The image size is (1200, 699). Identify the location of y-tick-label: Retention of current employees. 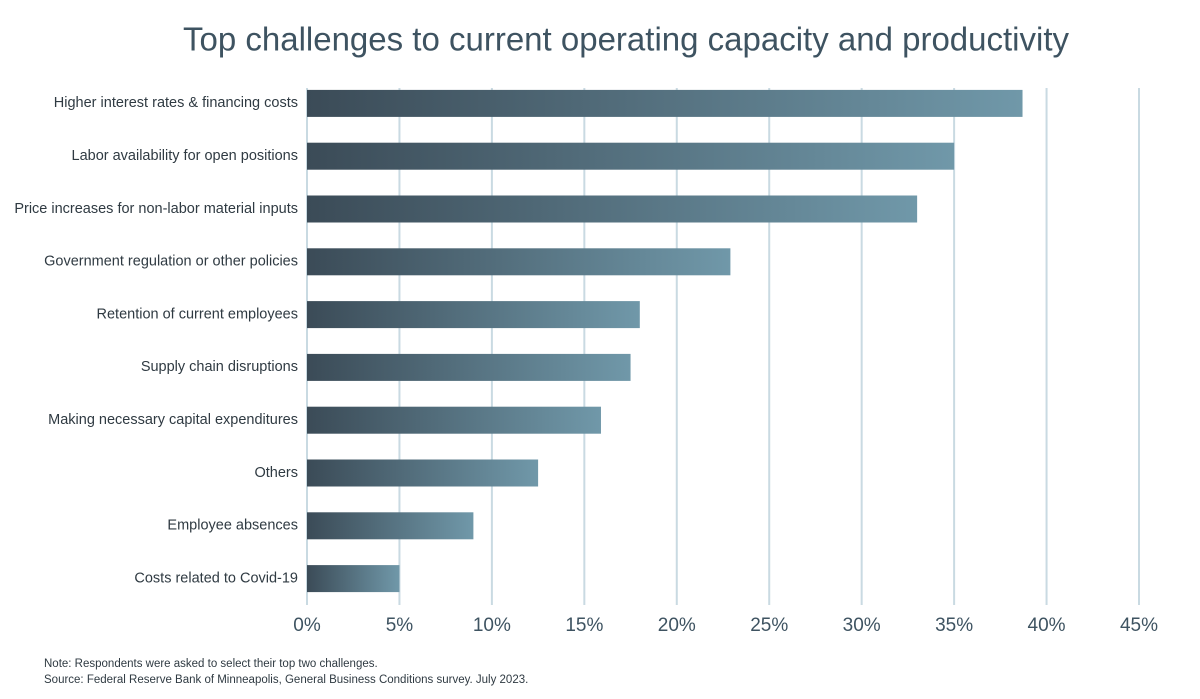
(198, 314).